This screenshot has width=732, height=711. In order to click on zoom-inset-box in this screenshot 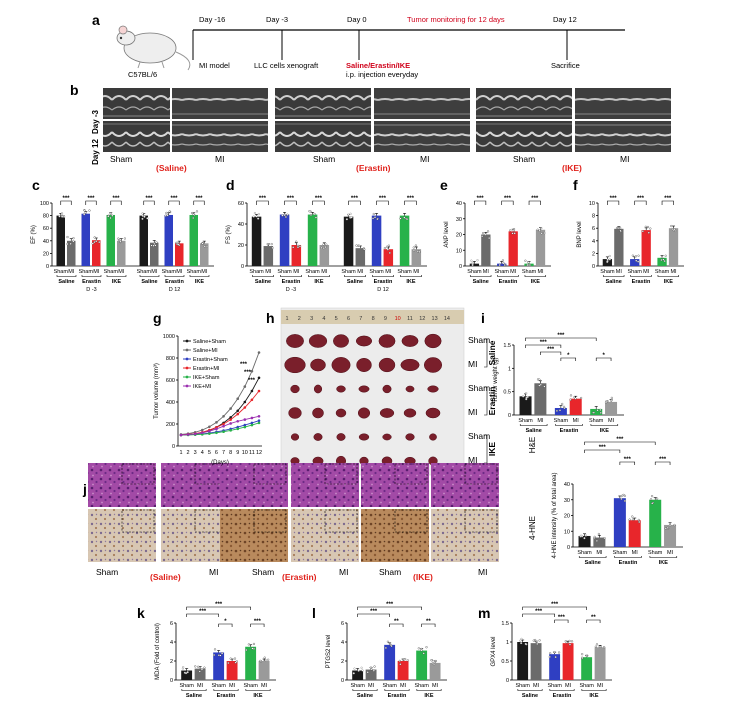, I will do `click(411, 521)`.